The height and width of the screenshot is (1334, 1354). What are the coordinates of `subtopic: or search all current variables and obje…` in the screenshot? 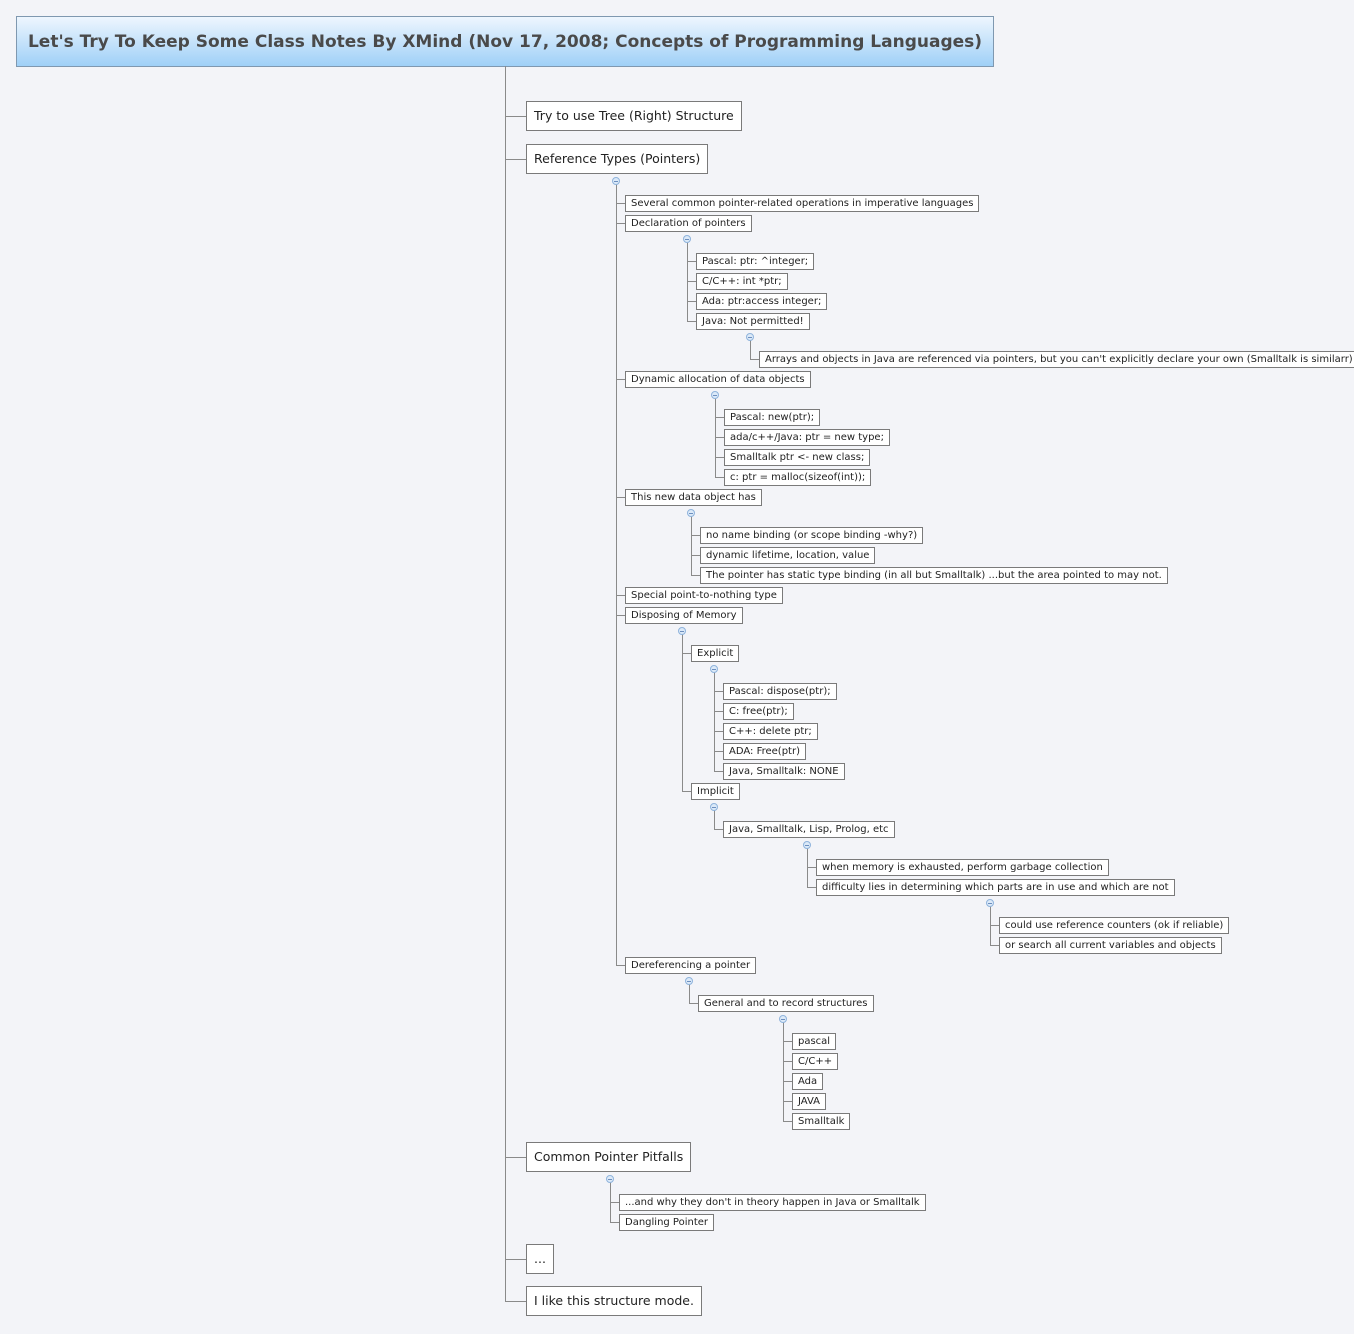 It's located at (1110, 945).